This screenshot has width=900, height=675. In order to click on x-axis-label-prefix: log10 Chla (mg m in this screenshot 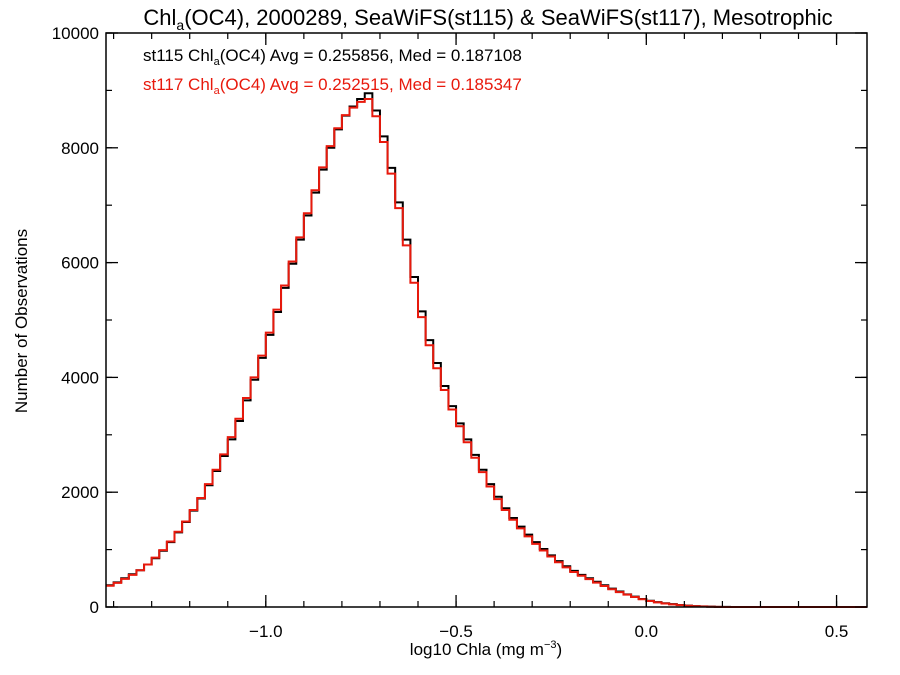, I will do `click(477, 649)`.